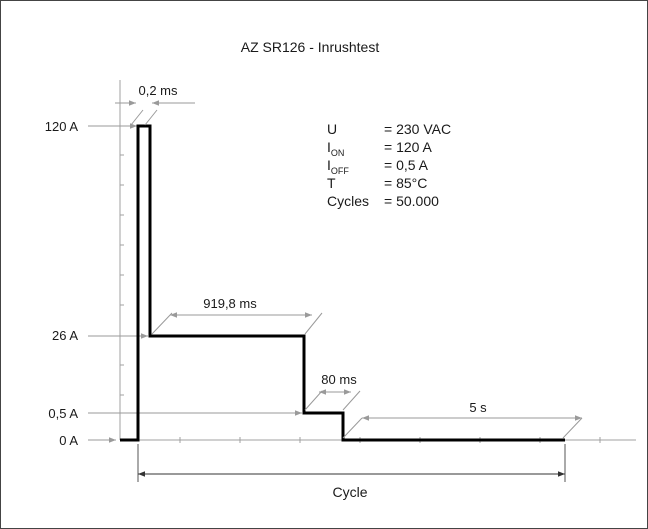  Describe the element at coordinates (351, 400) in the screenshot. I see `dim-off-ext-right` at that location.